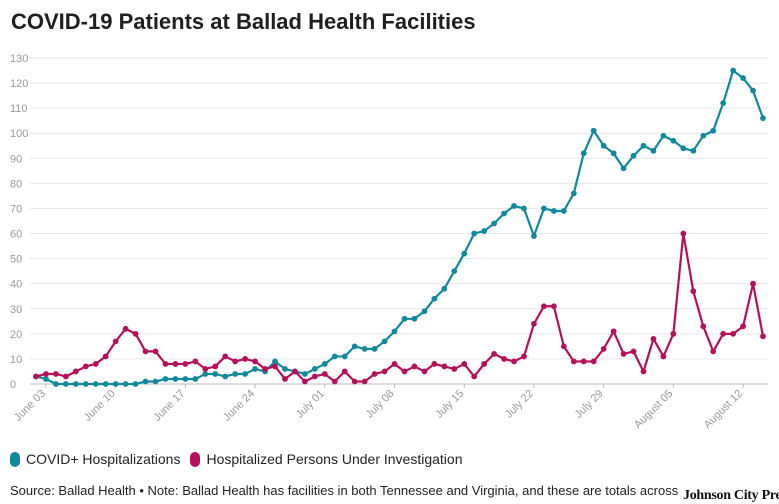  What do you see at coordinates (16, 335) in the screenshot?
I see `y-tick-label-20: 20` at bounding box center [16, 335].